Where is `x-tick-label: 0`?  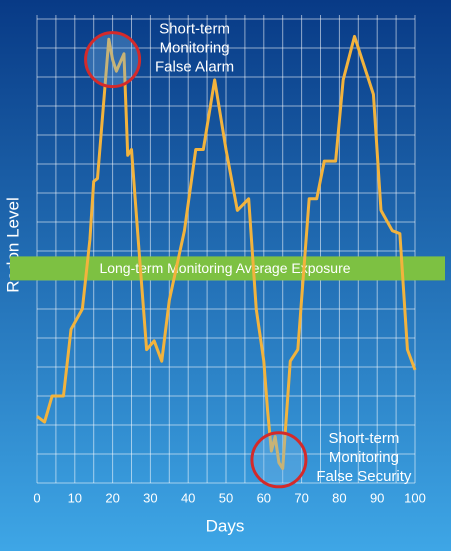
x-tick-label: 0 is located at coordinates (36, 497).